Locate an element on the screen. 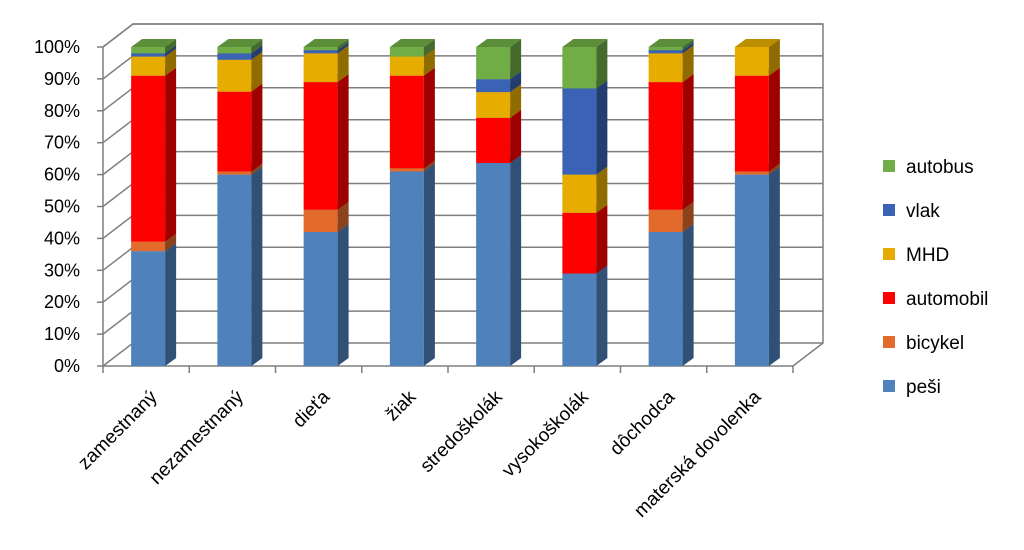 The image size is (1024, 550). legend-item: MHD is located at coordinates (916, 255).